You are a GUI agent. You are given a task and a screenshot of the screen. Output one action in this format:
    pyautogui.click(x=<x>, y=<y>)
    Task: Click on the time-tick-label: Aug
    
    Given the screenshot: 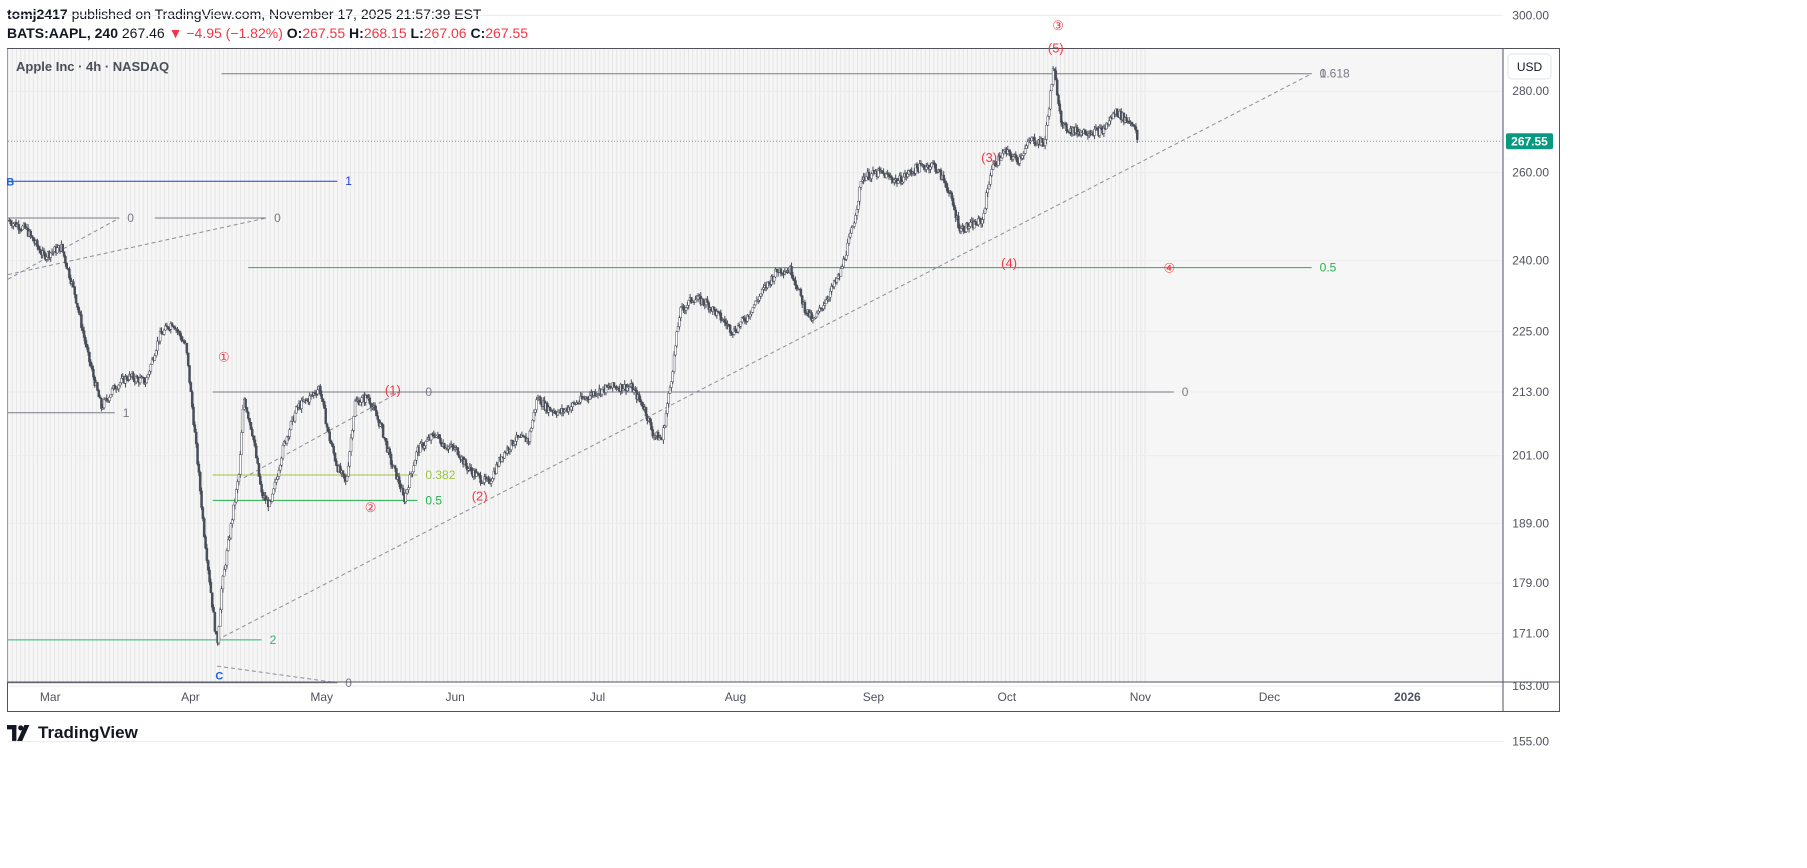 What is the action you would take?
    pyautogui.click(x=735, y=697)
    